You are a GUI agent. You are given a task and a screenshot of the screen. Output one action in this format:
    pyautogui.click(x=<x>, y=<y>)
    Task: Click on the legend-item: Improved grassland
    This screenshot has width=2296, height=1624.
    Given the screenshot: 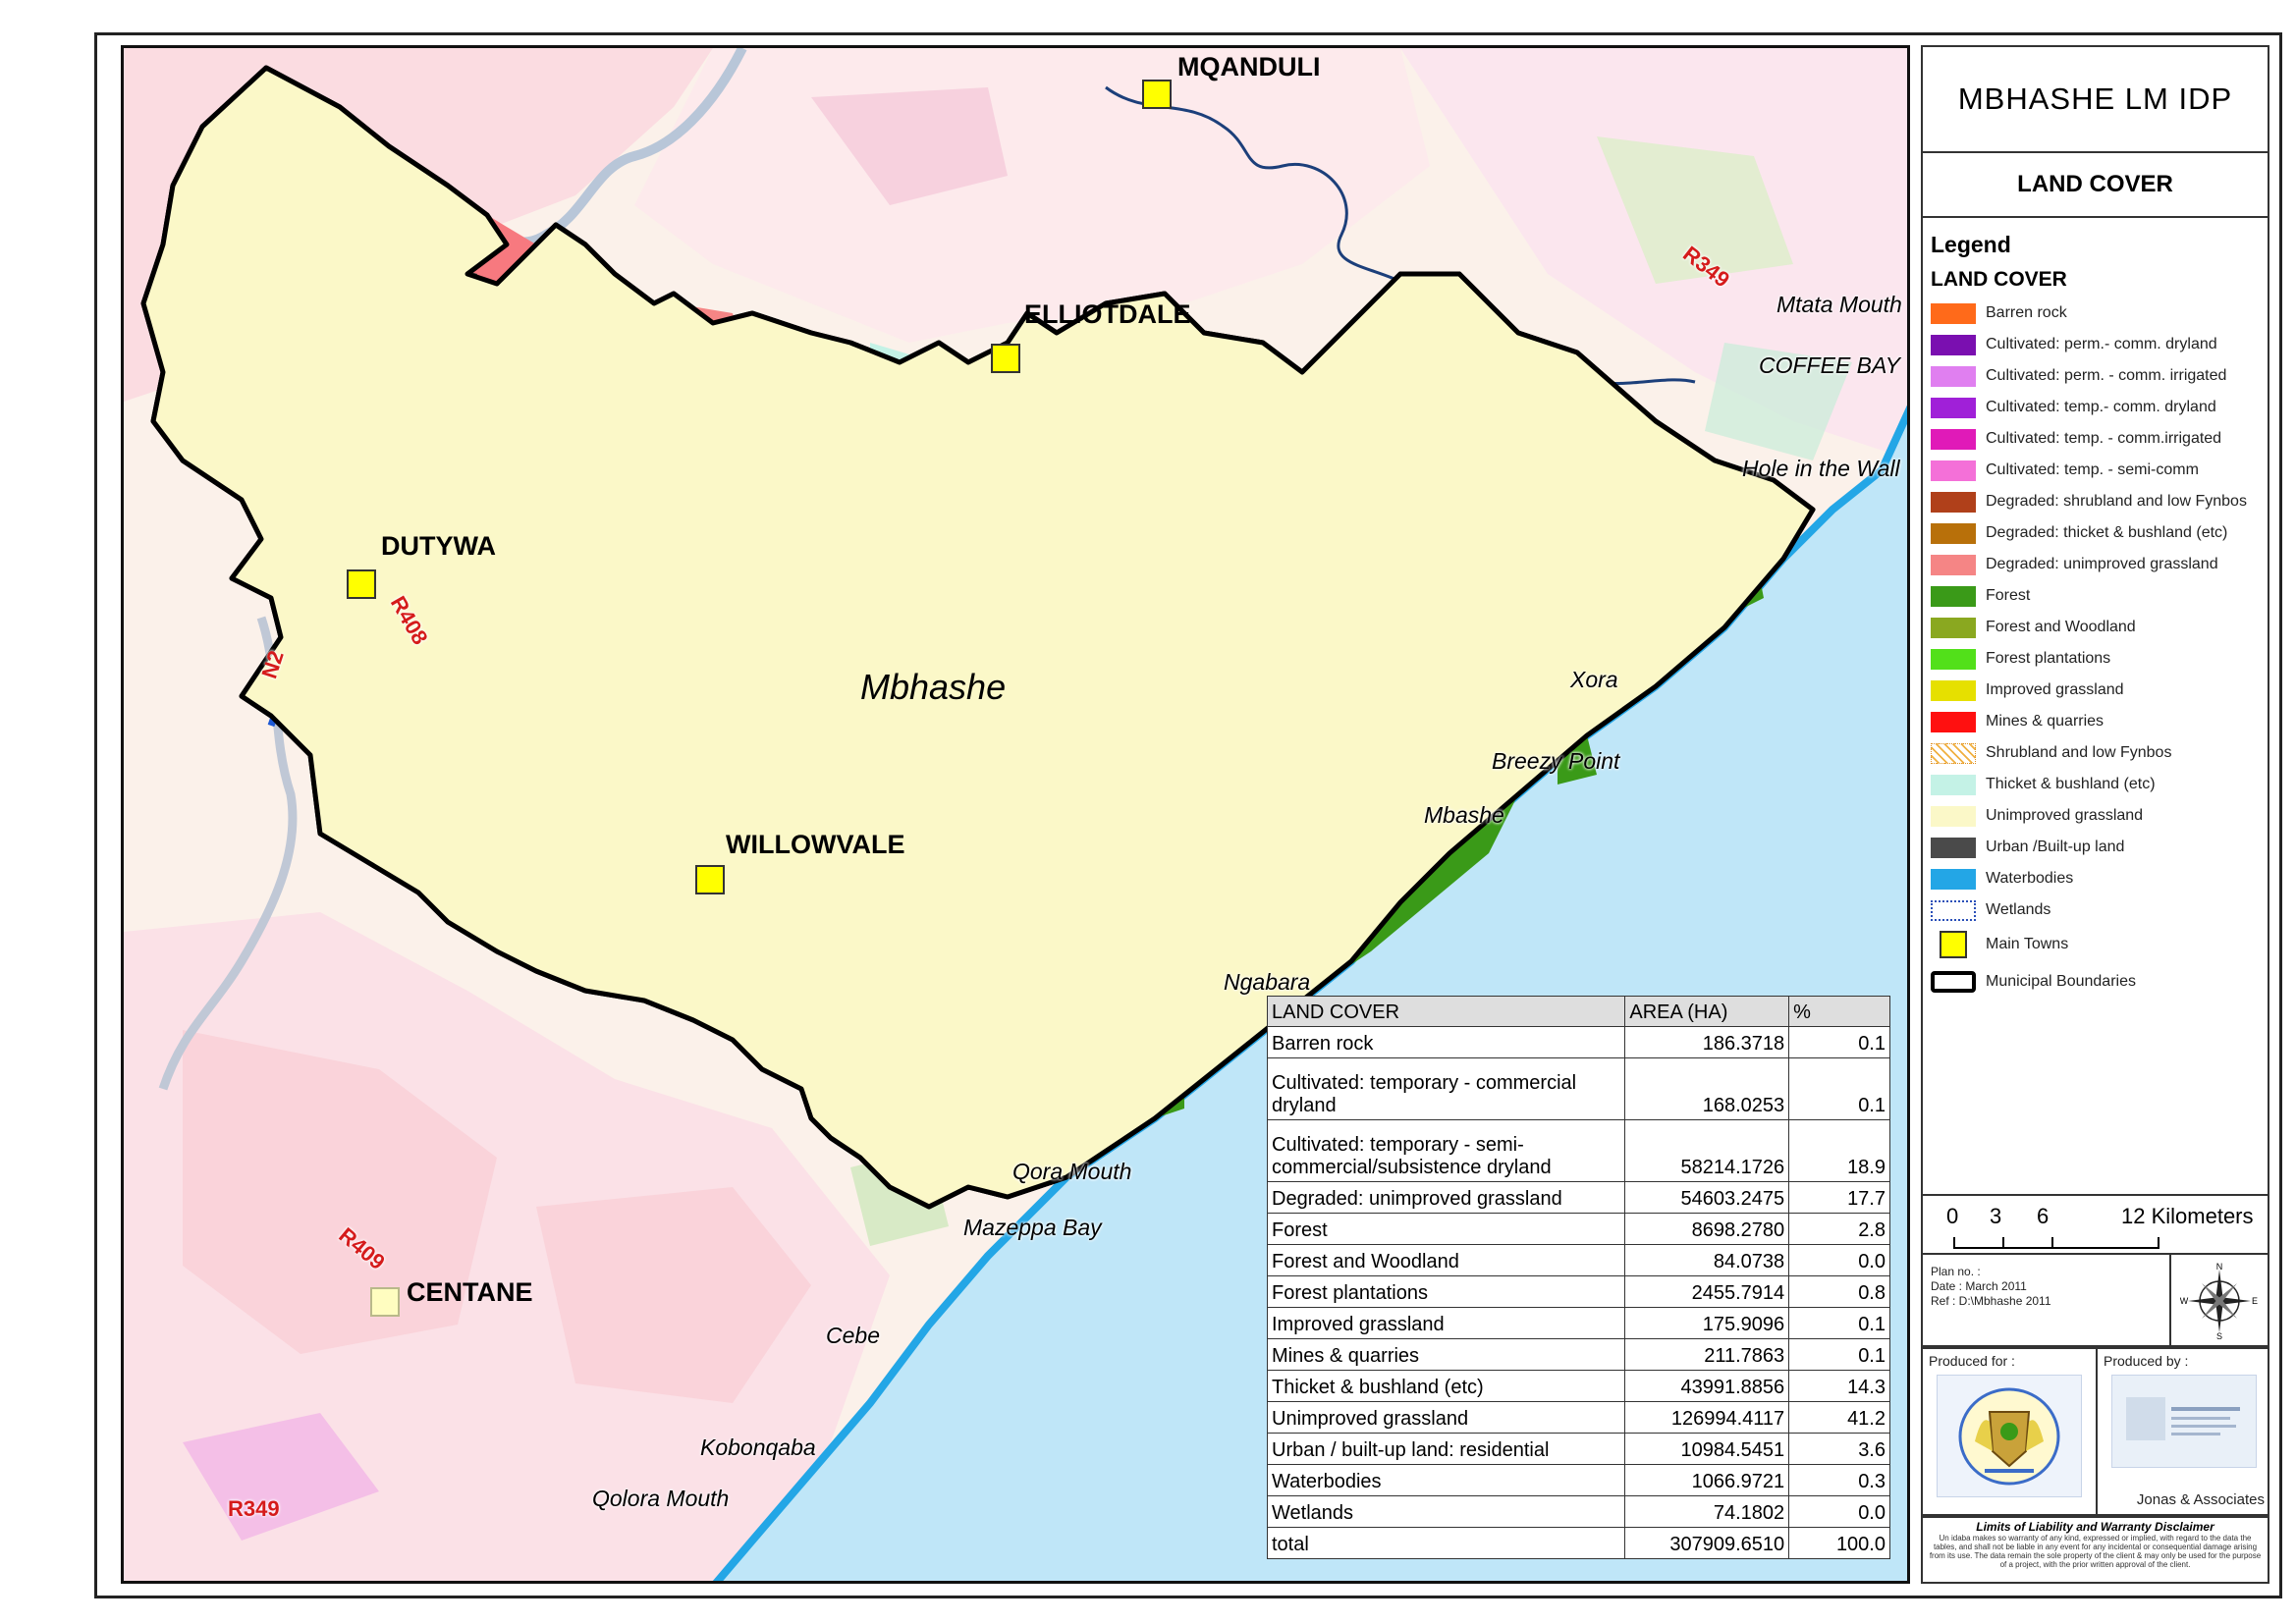 What is the action you would take?
    pyautogui.click(x=2095, y=690)
    